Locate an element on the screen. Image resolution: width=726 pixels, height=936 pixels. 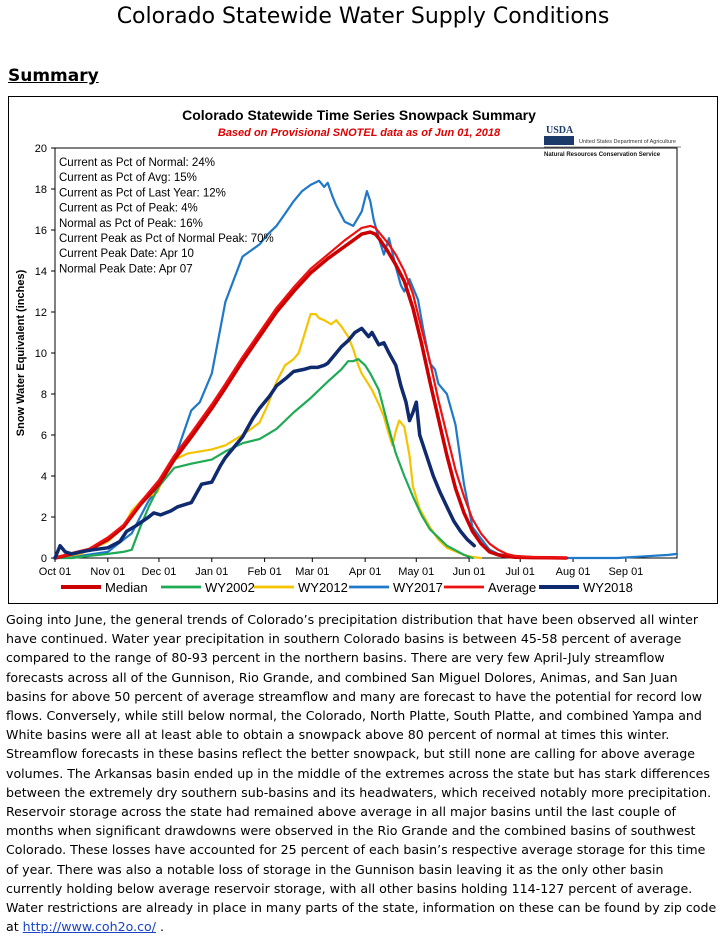
y-tick-label: 4 is located at coordinates (44, 477).